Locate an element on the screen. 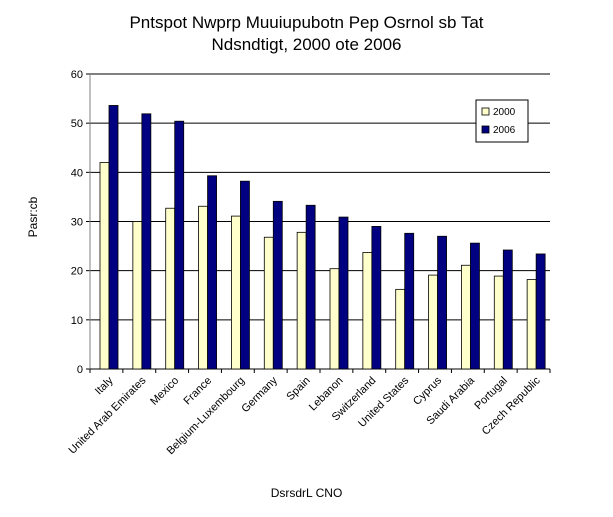 This screenshot has width=613, height=517. x-tick-label: France is located at coordinates (197, 391).